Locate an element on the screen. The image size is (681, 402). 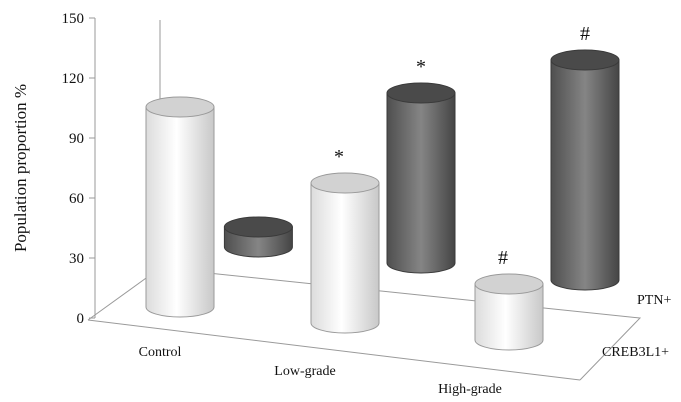
y-tick-label: 150 is located at coordinates (73, 19).